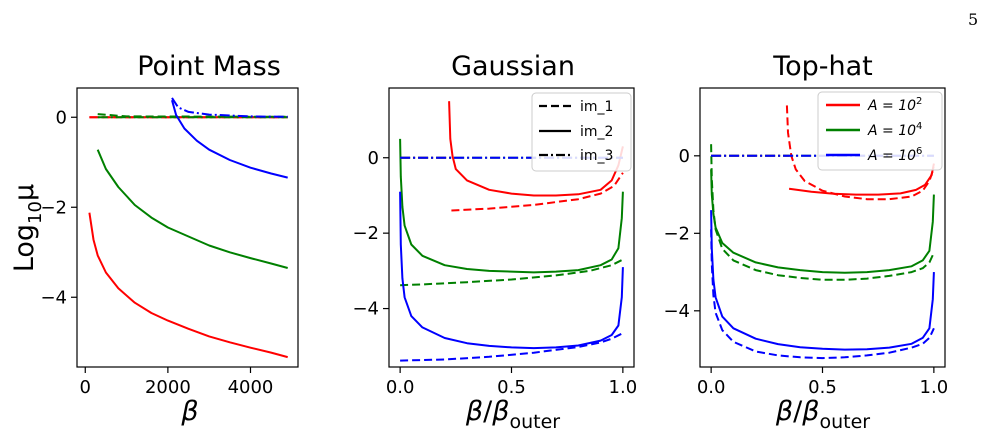 This screenshot has height=435, width=995. I want to click on x-tick-label: 4000, so click(251, 387).